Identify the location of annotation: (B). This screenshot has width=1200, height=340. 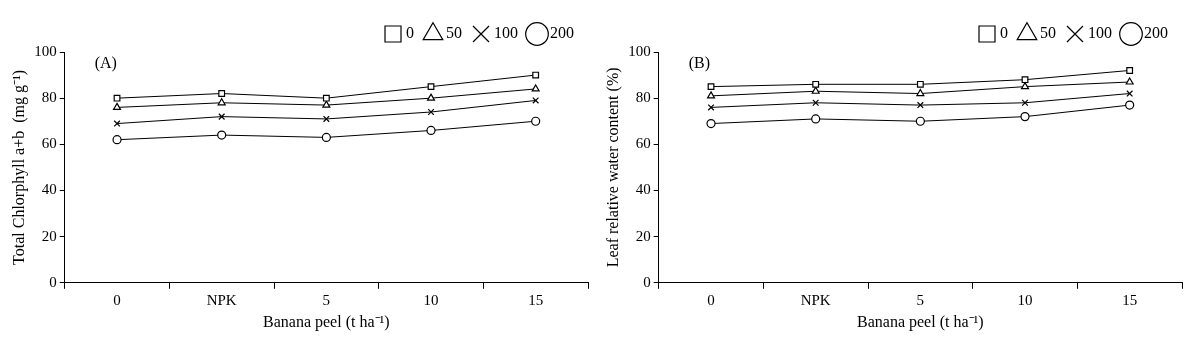
(699, 63).